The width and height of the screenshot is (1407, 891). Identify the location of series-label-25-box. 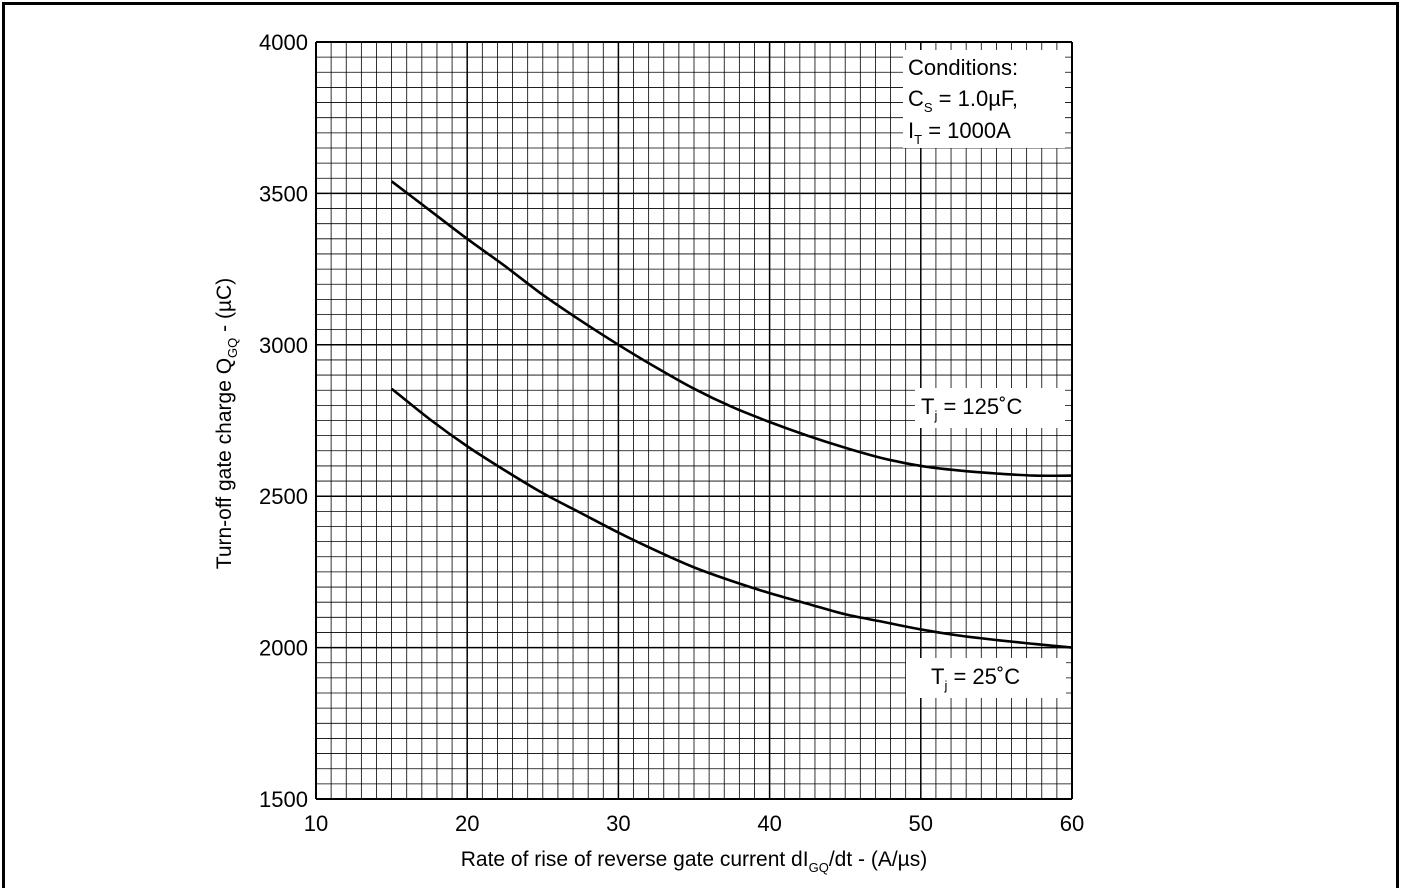
(986, 678).